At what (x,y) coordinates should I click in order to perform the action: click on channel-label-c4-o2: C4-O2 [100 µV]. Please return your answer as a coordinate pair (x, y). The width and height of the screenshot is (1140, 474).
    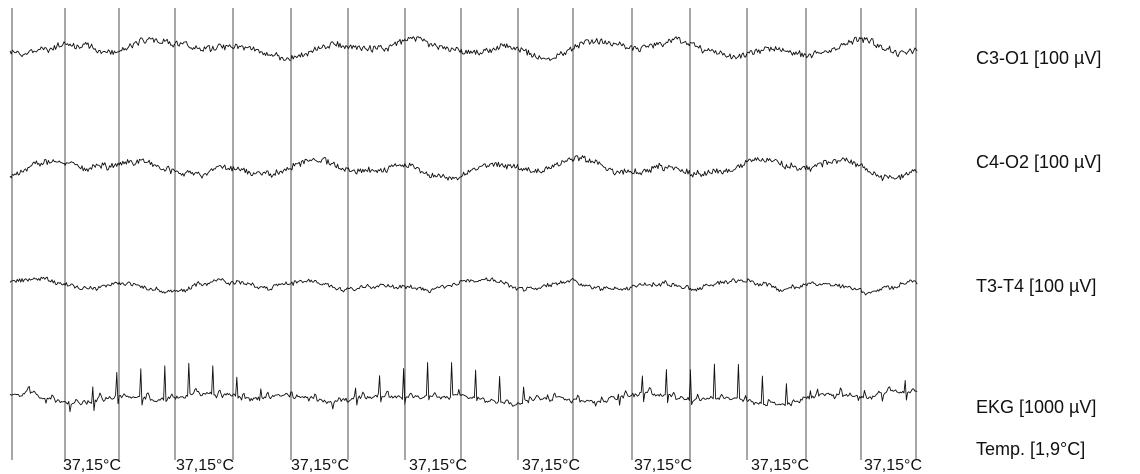
    Looking at the image, I should click on (1038, 162).